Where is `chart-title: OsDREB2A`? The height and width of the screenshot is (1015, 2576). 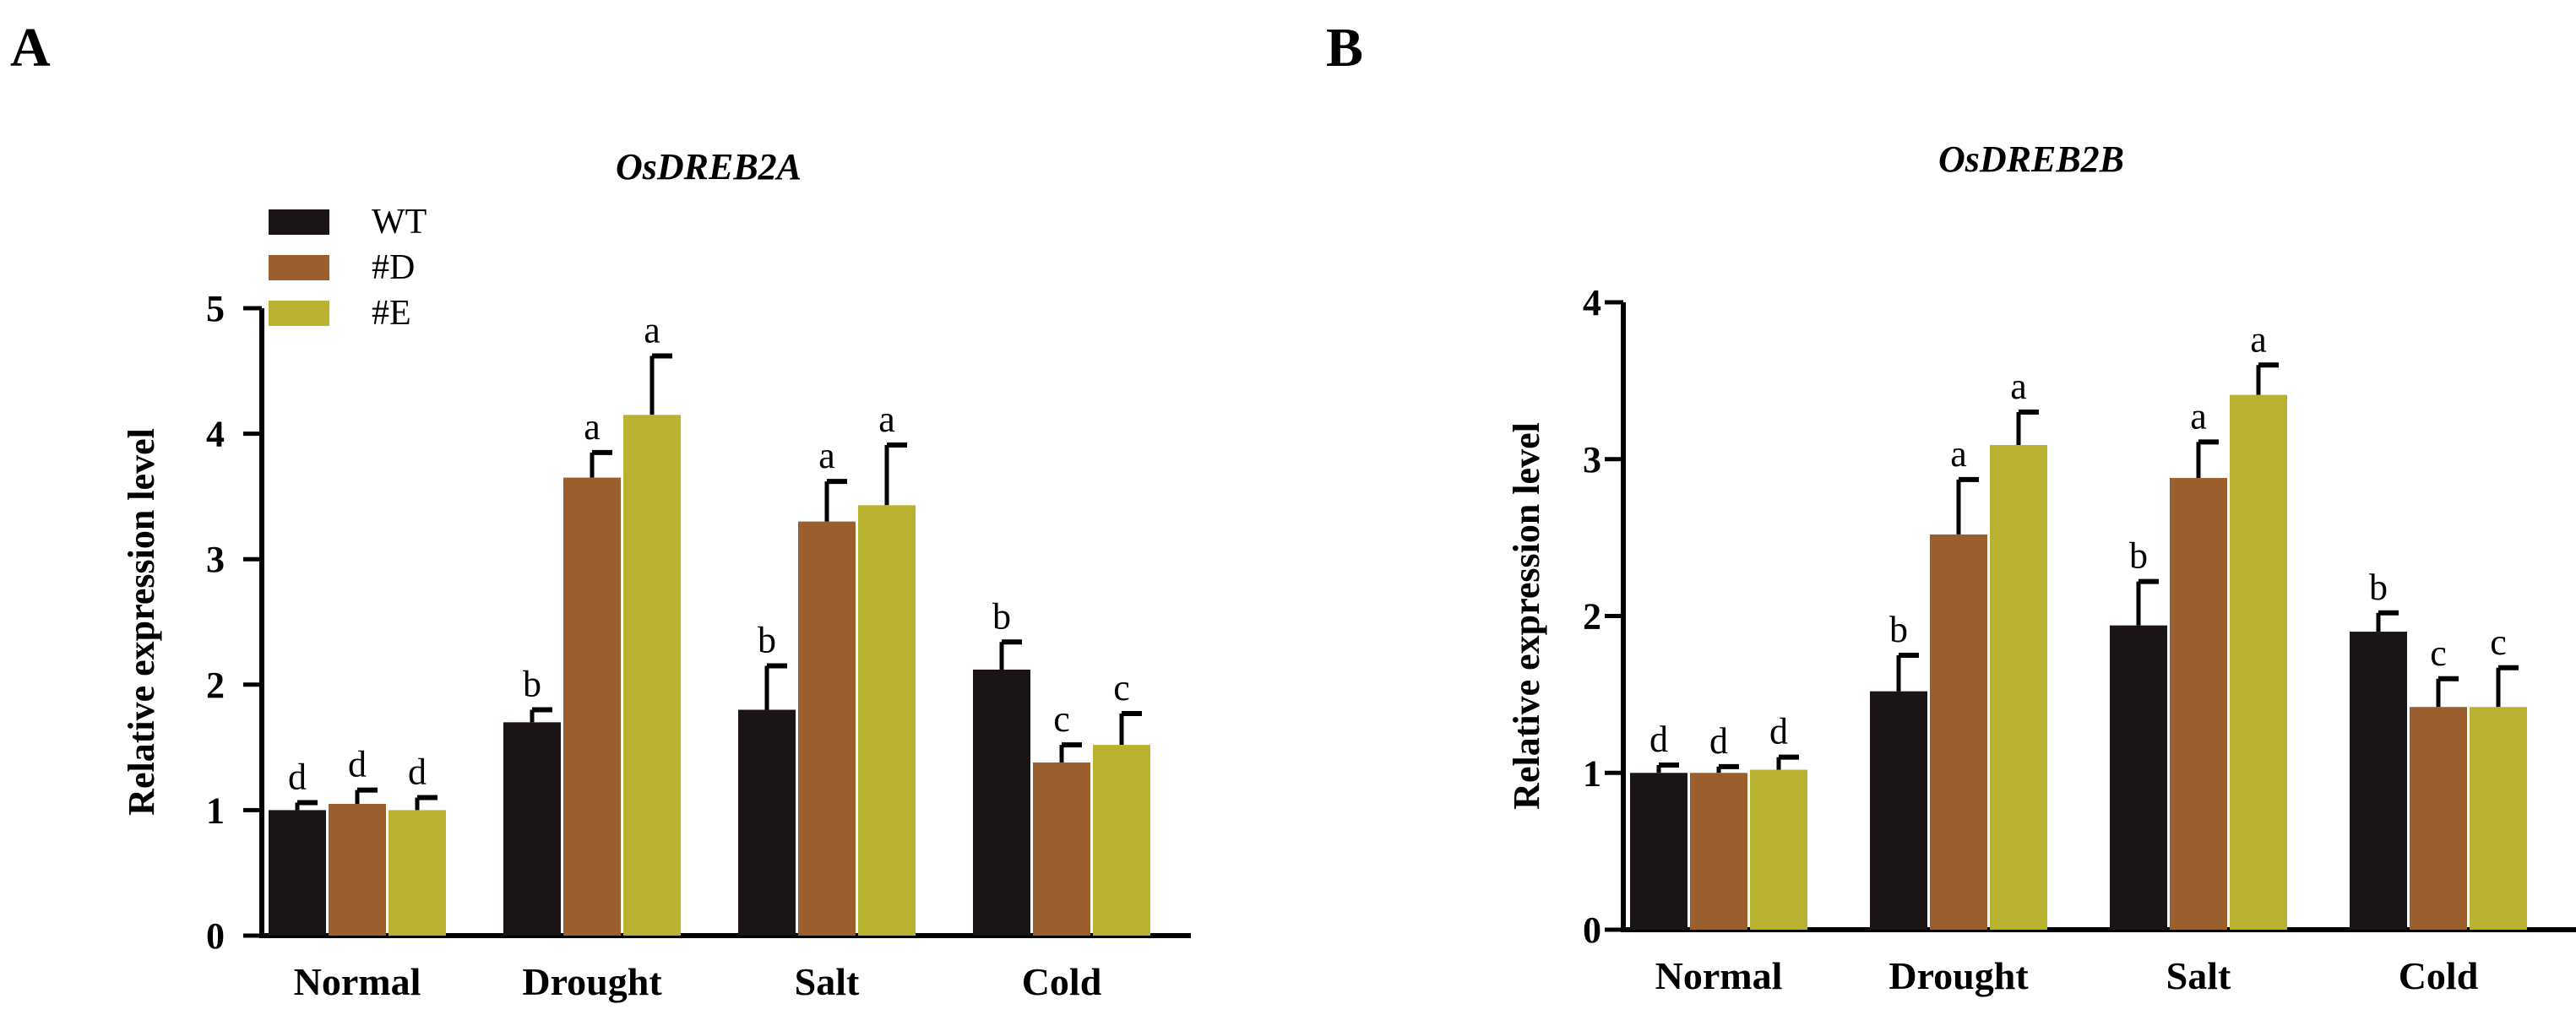 chart-title: OsDREB2A is located at coordinates (709, 166).